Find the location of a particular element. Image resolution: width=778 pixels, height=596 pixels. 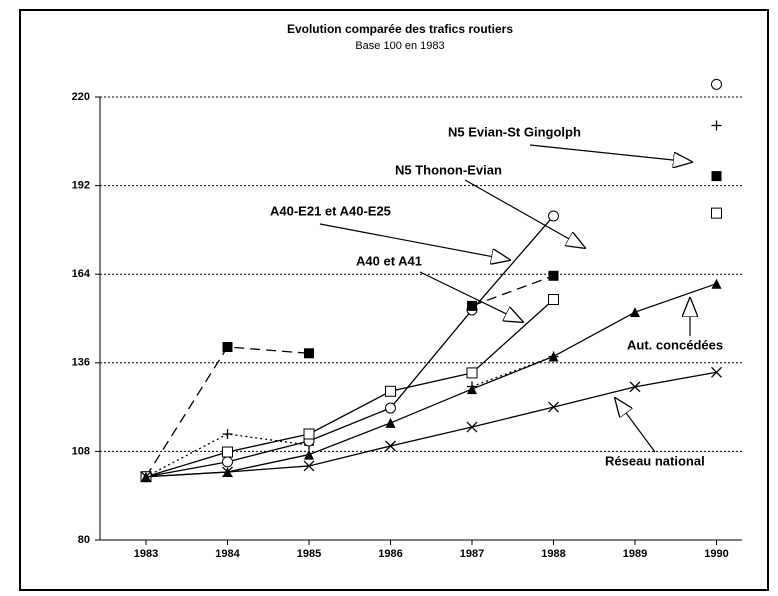

y-tick-label: 164 is located at coordinates (81, 274).